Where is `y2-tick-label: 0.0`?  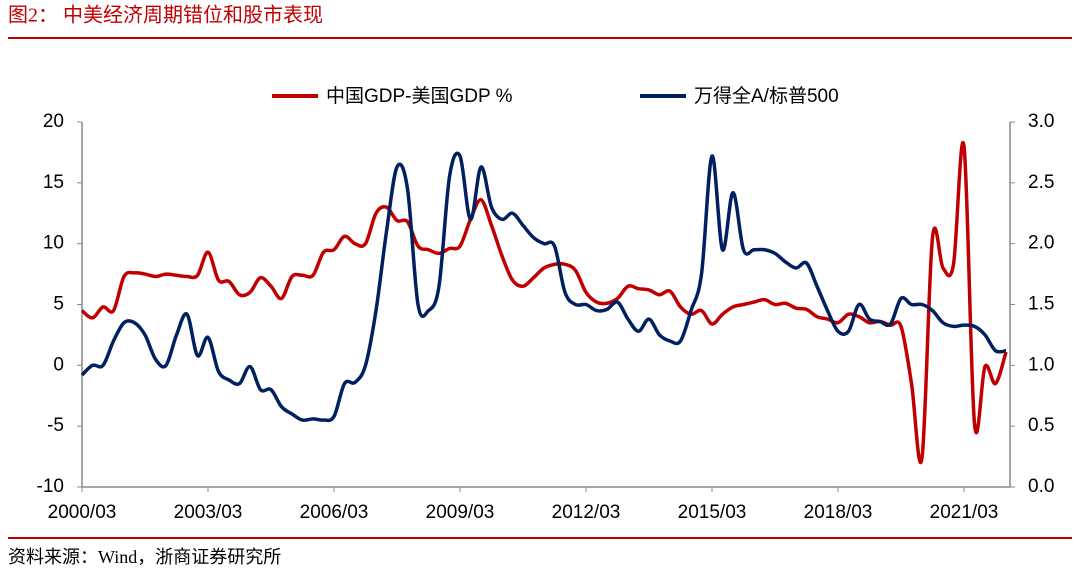 y2-tick-label: 0.0 is located at coordinates (1041, 486).